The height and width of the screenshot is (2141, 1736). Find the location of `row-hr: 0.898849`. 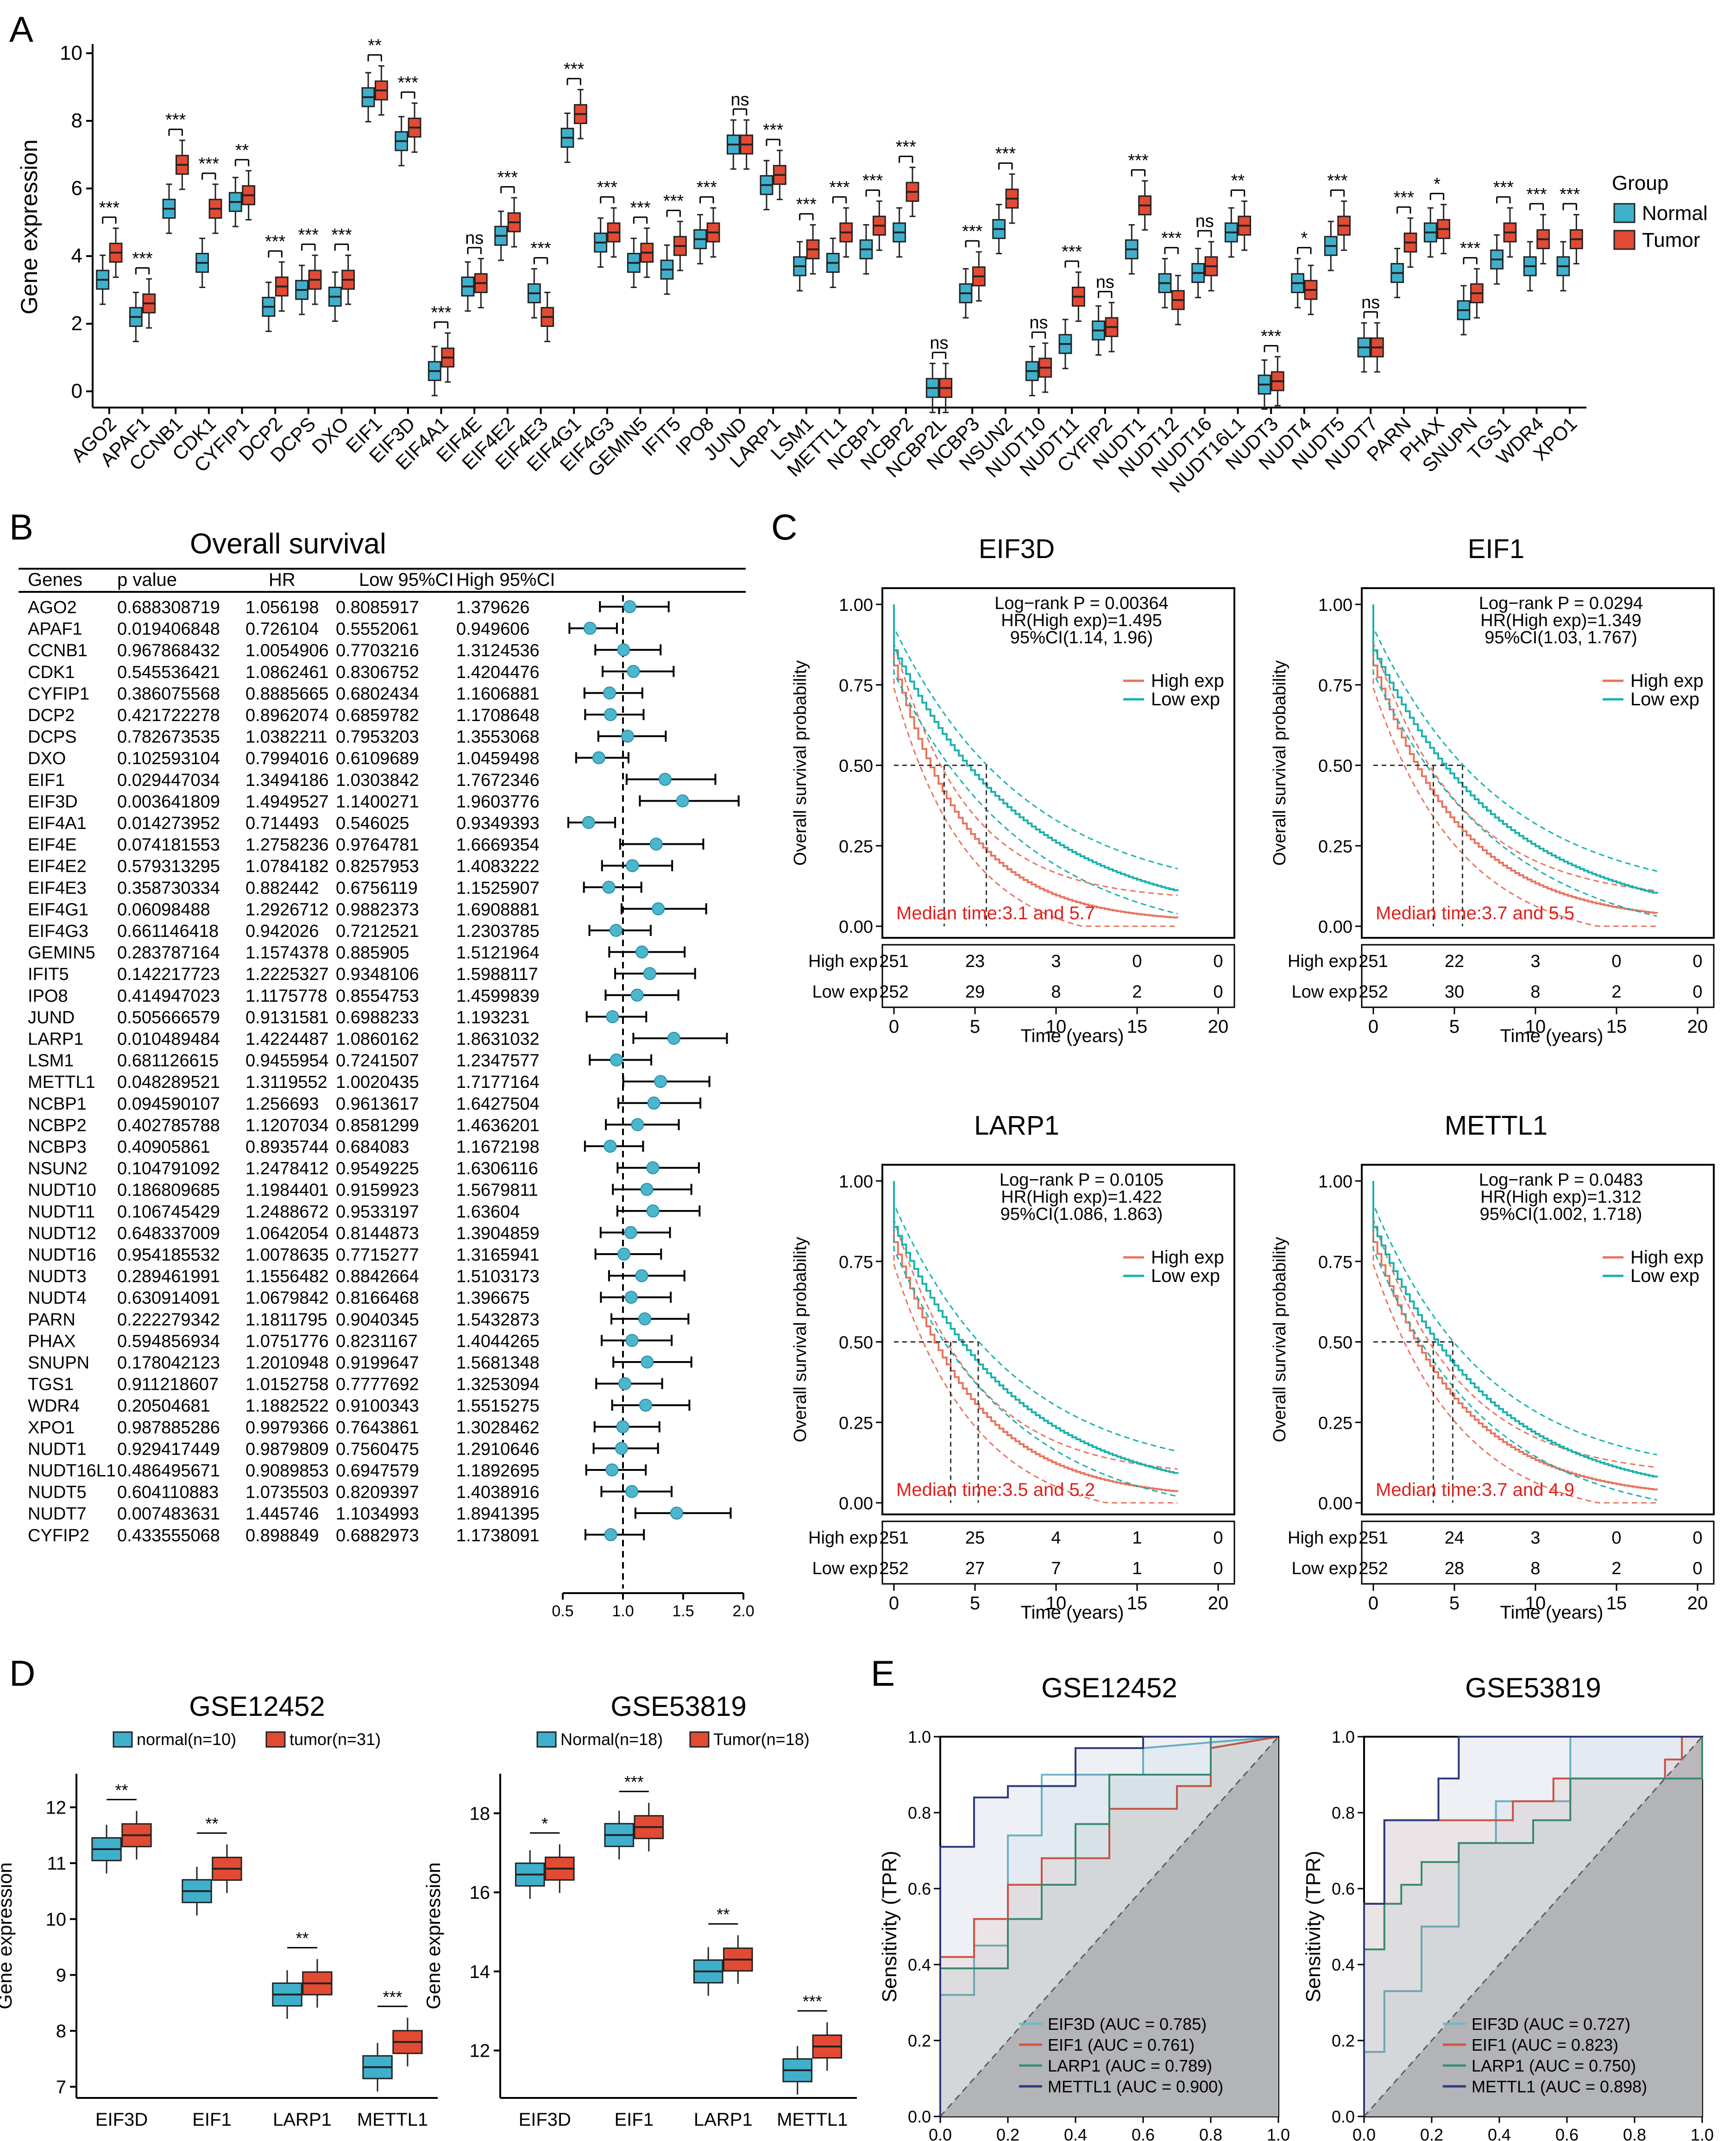

row-hr: 0.898849 is located at coordinates (282, 1535).